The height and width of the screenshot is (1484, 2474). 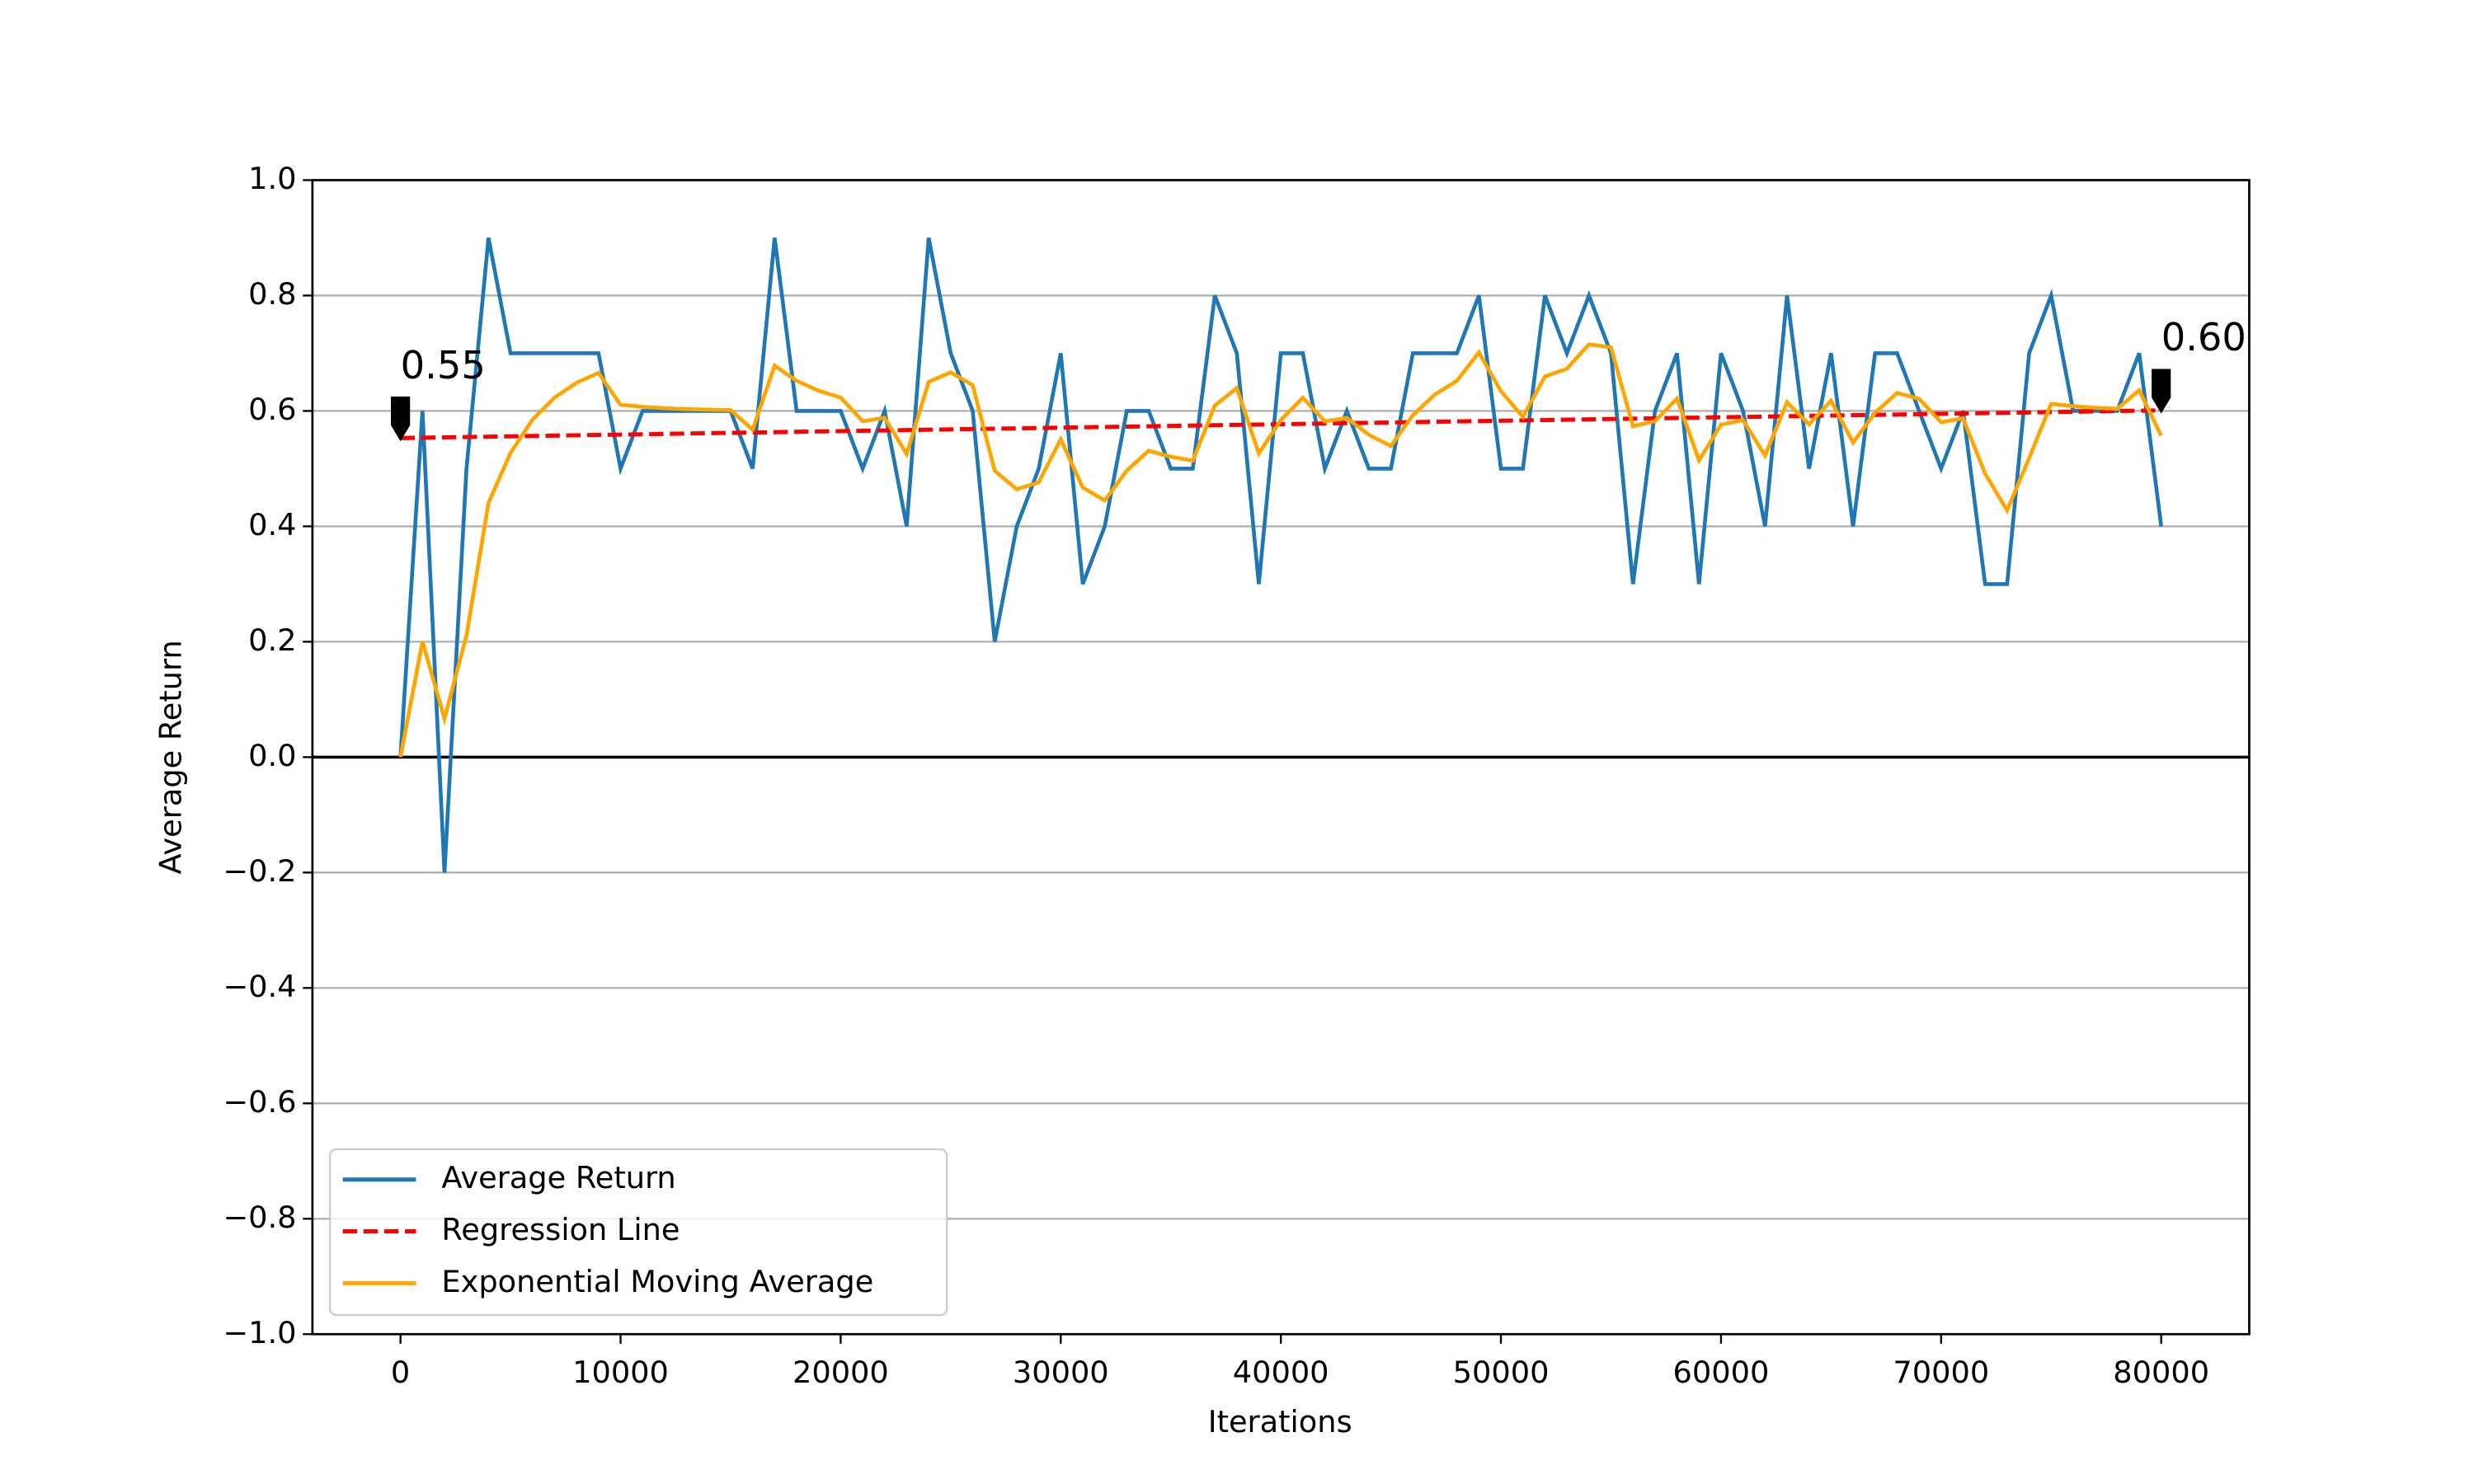 I want to click on x-tick-label: 0, so click(x=400, y=1372).